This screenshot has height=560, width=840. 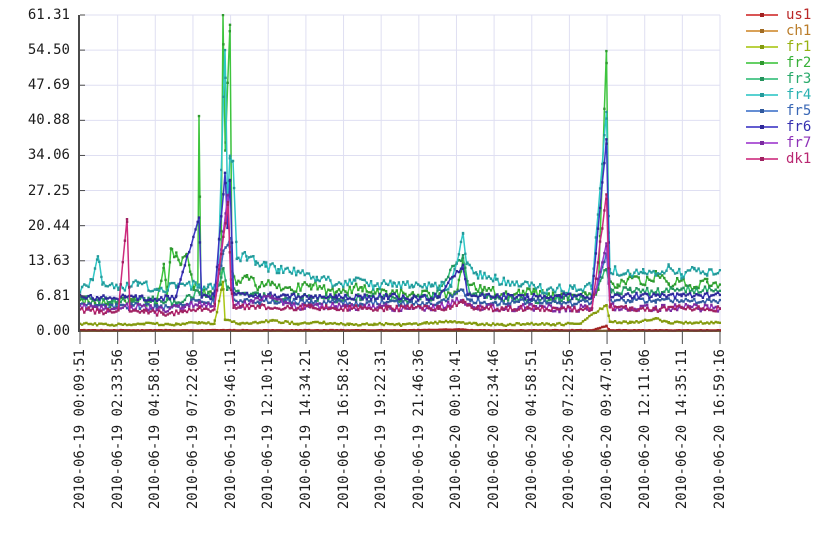 I want to click on legend-item-fr3: fr3, so click(x=778, y=79).